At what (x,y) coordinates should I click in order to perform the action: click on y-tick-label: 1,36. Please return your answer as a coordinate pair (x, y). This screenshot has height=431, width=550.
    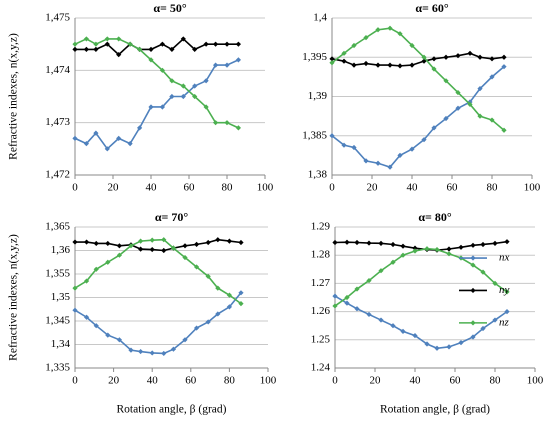
    Looking at the image, I should click on (61, 250).